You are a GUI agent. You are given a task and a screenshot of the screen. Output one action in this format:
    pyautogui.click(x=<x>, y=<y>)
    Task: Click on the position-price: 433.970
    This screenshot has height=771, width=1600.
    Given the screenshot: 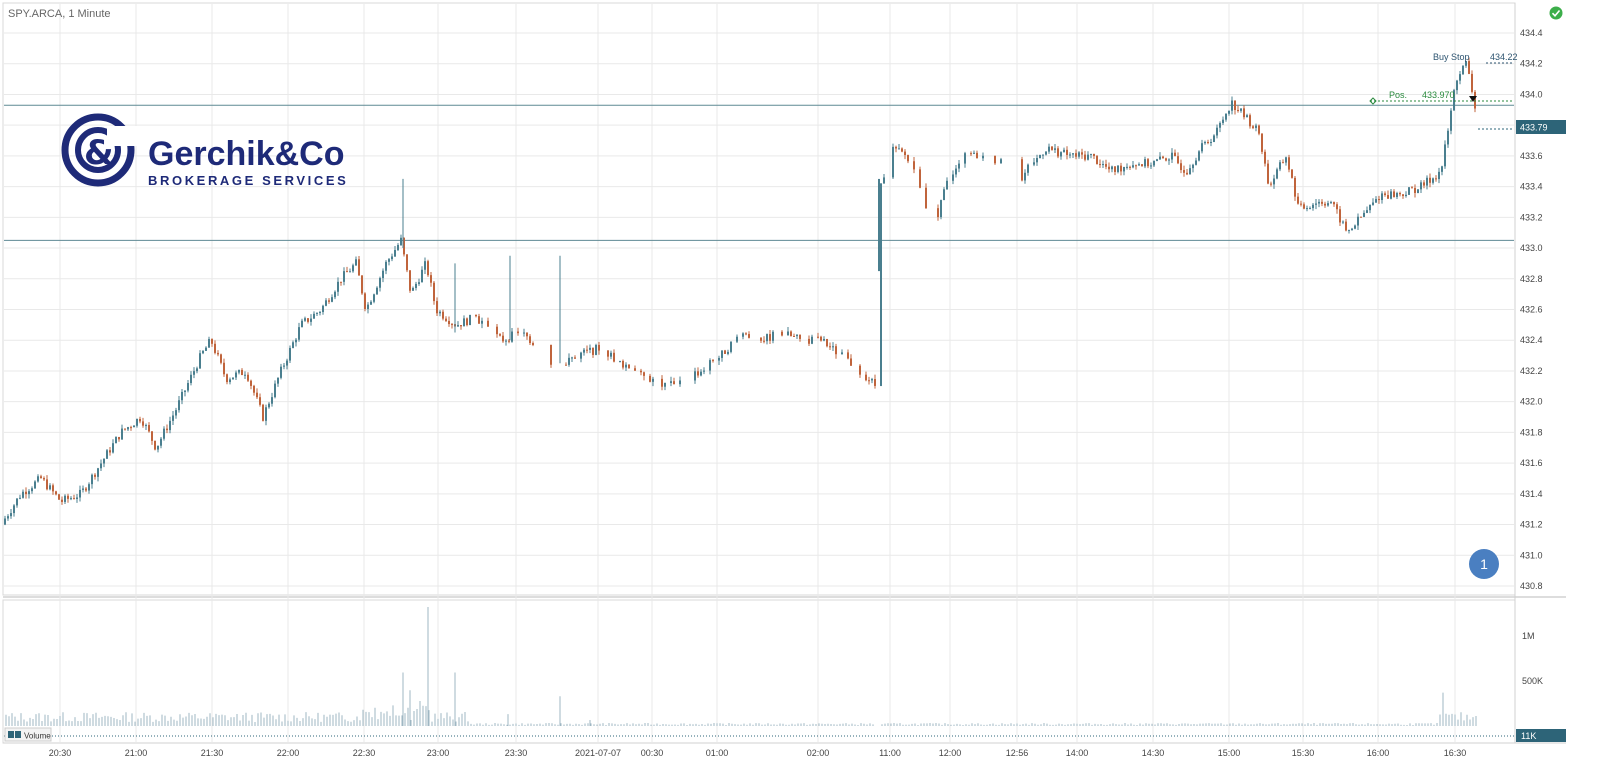 What is the action you would take?
    pyautogui.click(x=1438, y=95)
    